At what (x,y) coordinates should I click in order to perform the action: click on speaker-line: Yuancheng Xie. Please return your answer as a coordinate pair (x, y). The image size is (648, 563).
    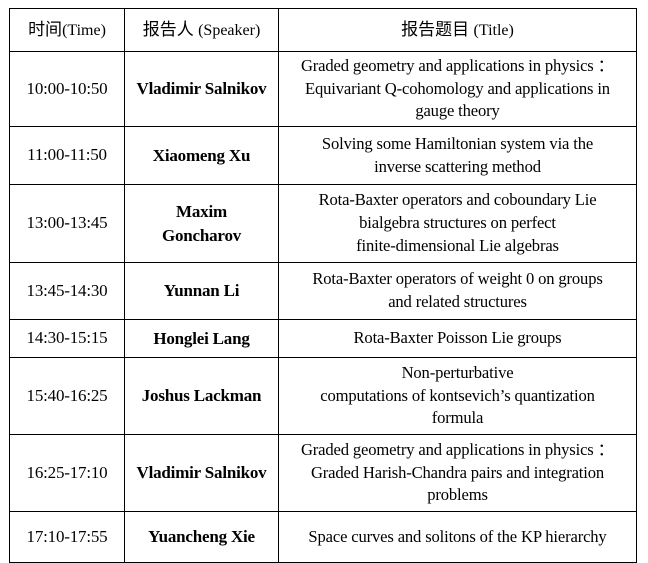
    Looking at the image, I should click on (201, 537).